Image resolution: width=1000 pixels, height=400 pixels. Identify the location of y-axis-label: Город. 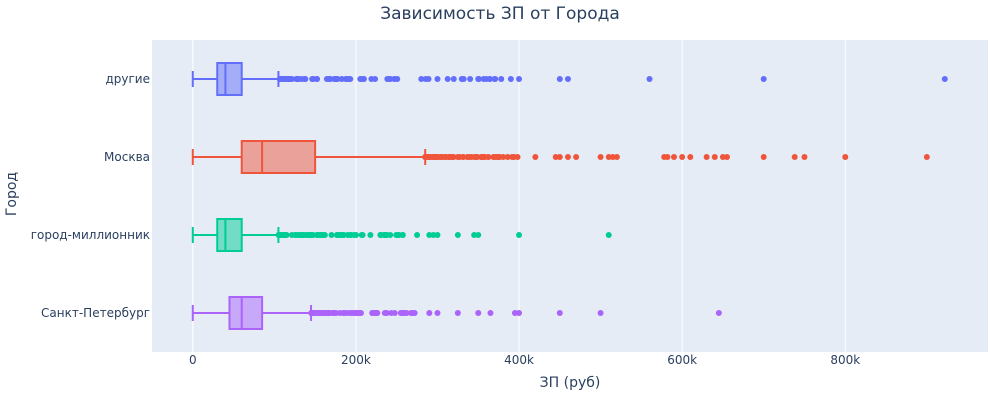
(12, 194).